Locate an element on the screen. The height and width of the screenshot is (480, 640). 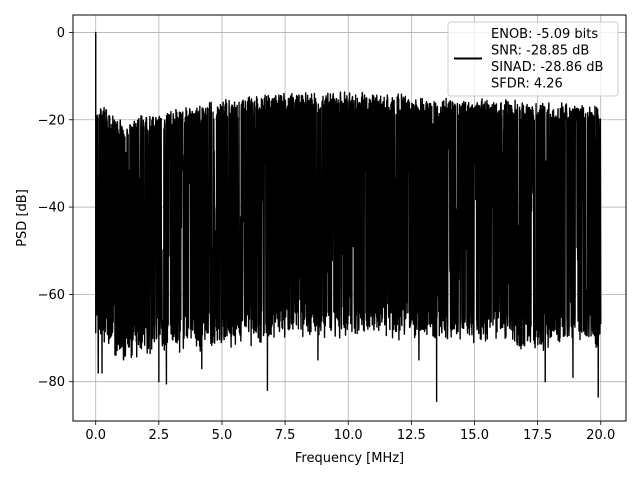
x-tick-label: 12.5 is located at coordinates (411, 435).